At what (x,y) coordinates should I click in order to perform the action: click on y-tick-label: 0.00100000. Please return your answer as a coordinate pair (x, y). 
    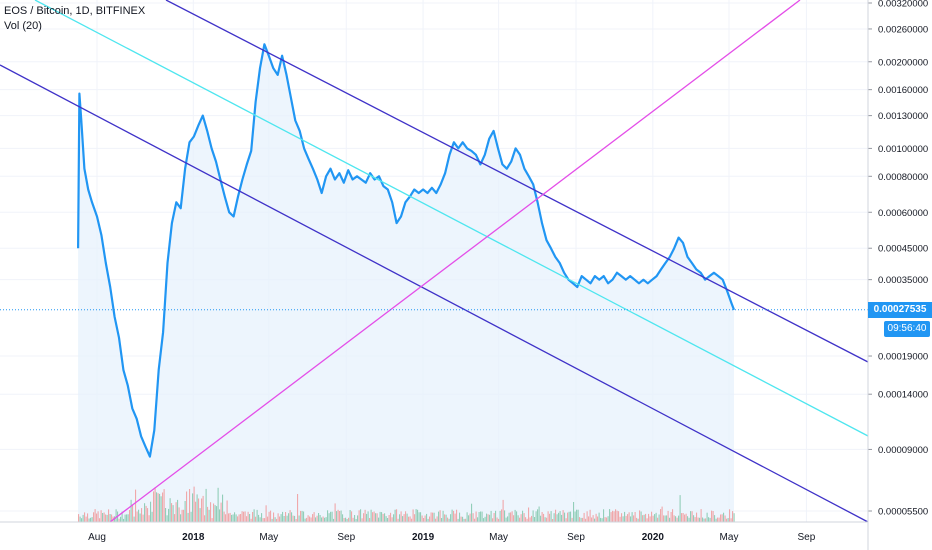
    Looking at the image, I should click on (903, 149).